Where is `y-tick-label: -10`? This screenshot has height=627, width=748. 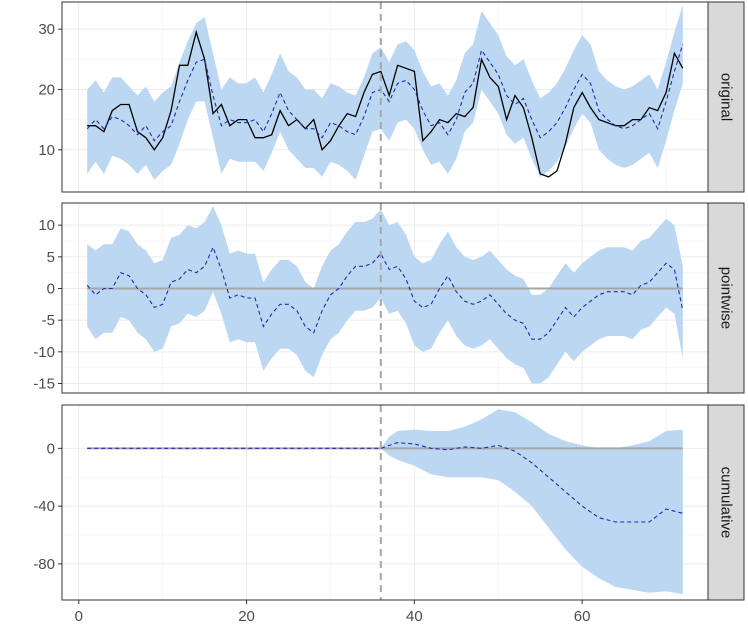
y-tick-label: -10 is located at coordinates (44, 352).